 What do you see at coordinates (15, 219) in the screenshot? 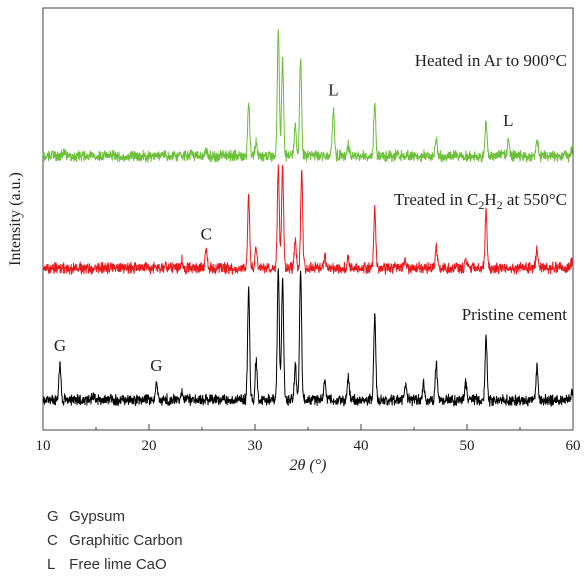
I see `y-axis-title: Intensity (a.u.)` at bounding box center [15, 219].